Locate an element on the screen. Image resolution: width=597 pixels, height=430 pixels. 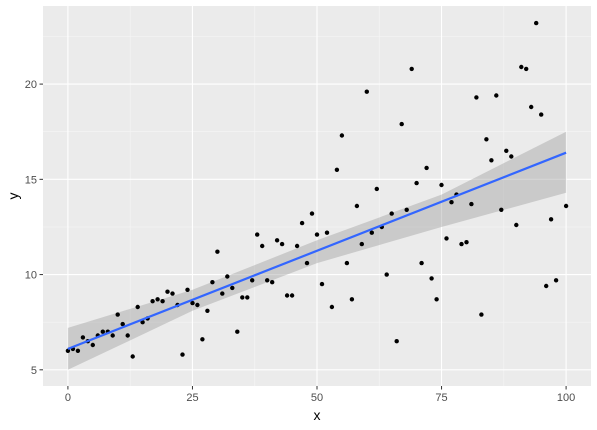
x-tick-label: 100 is located at coordinates (566, 398).